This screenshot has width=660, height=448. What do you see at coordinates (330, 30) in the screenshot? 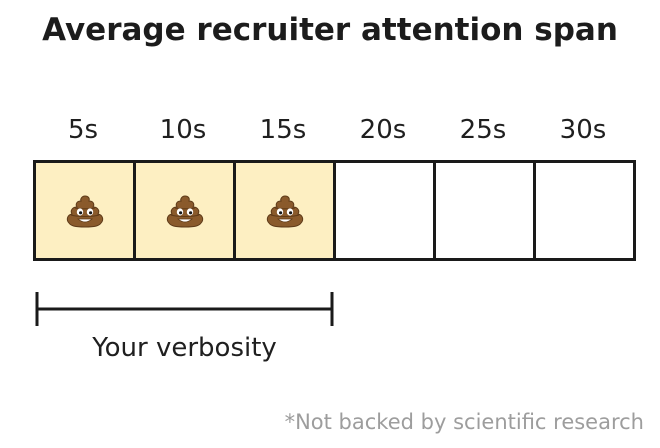
I see `chart-title: Average recruiter attention span` at bounding box center [330, 30].